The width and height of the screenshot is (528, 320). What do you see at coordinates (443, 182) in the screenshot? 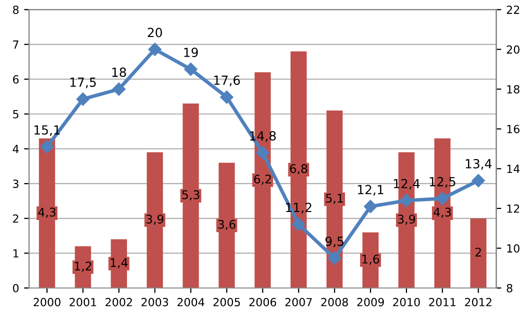
I see `data-label: 12,5` at bounding box center [443, 182].